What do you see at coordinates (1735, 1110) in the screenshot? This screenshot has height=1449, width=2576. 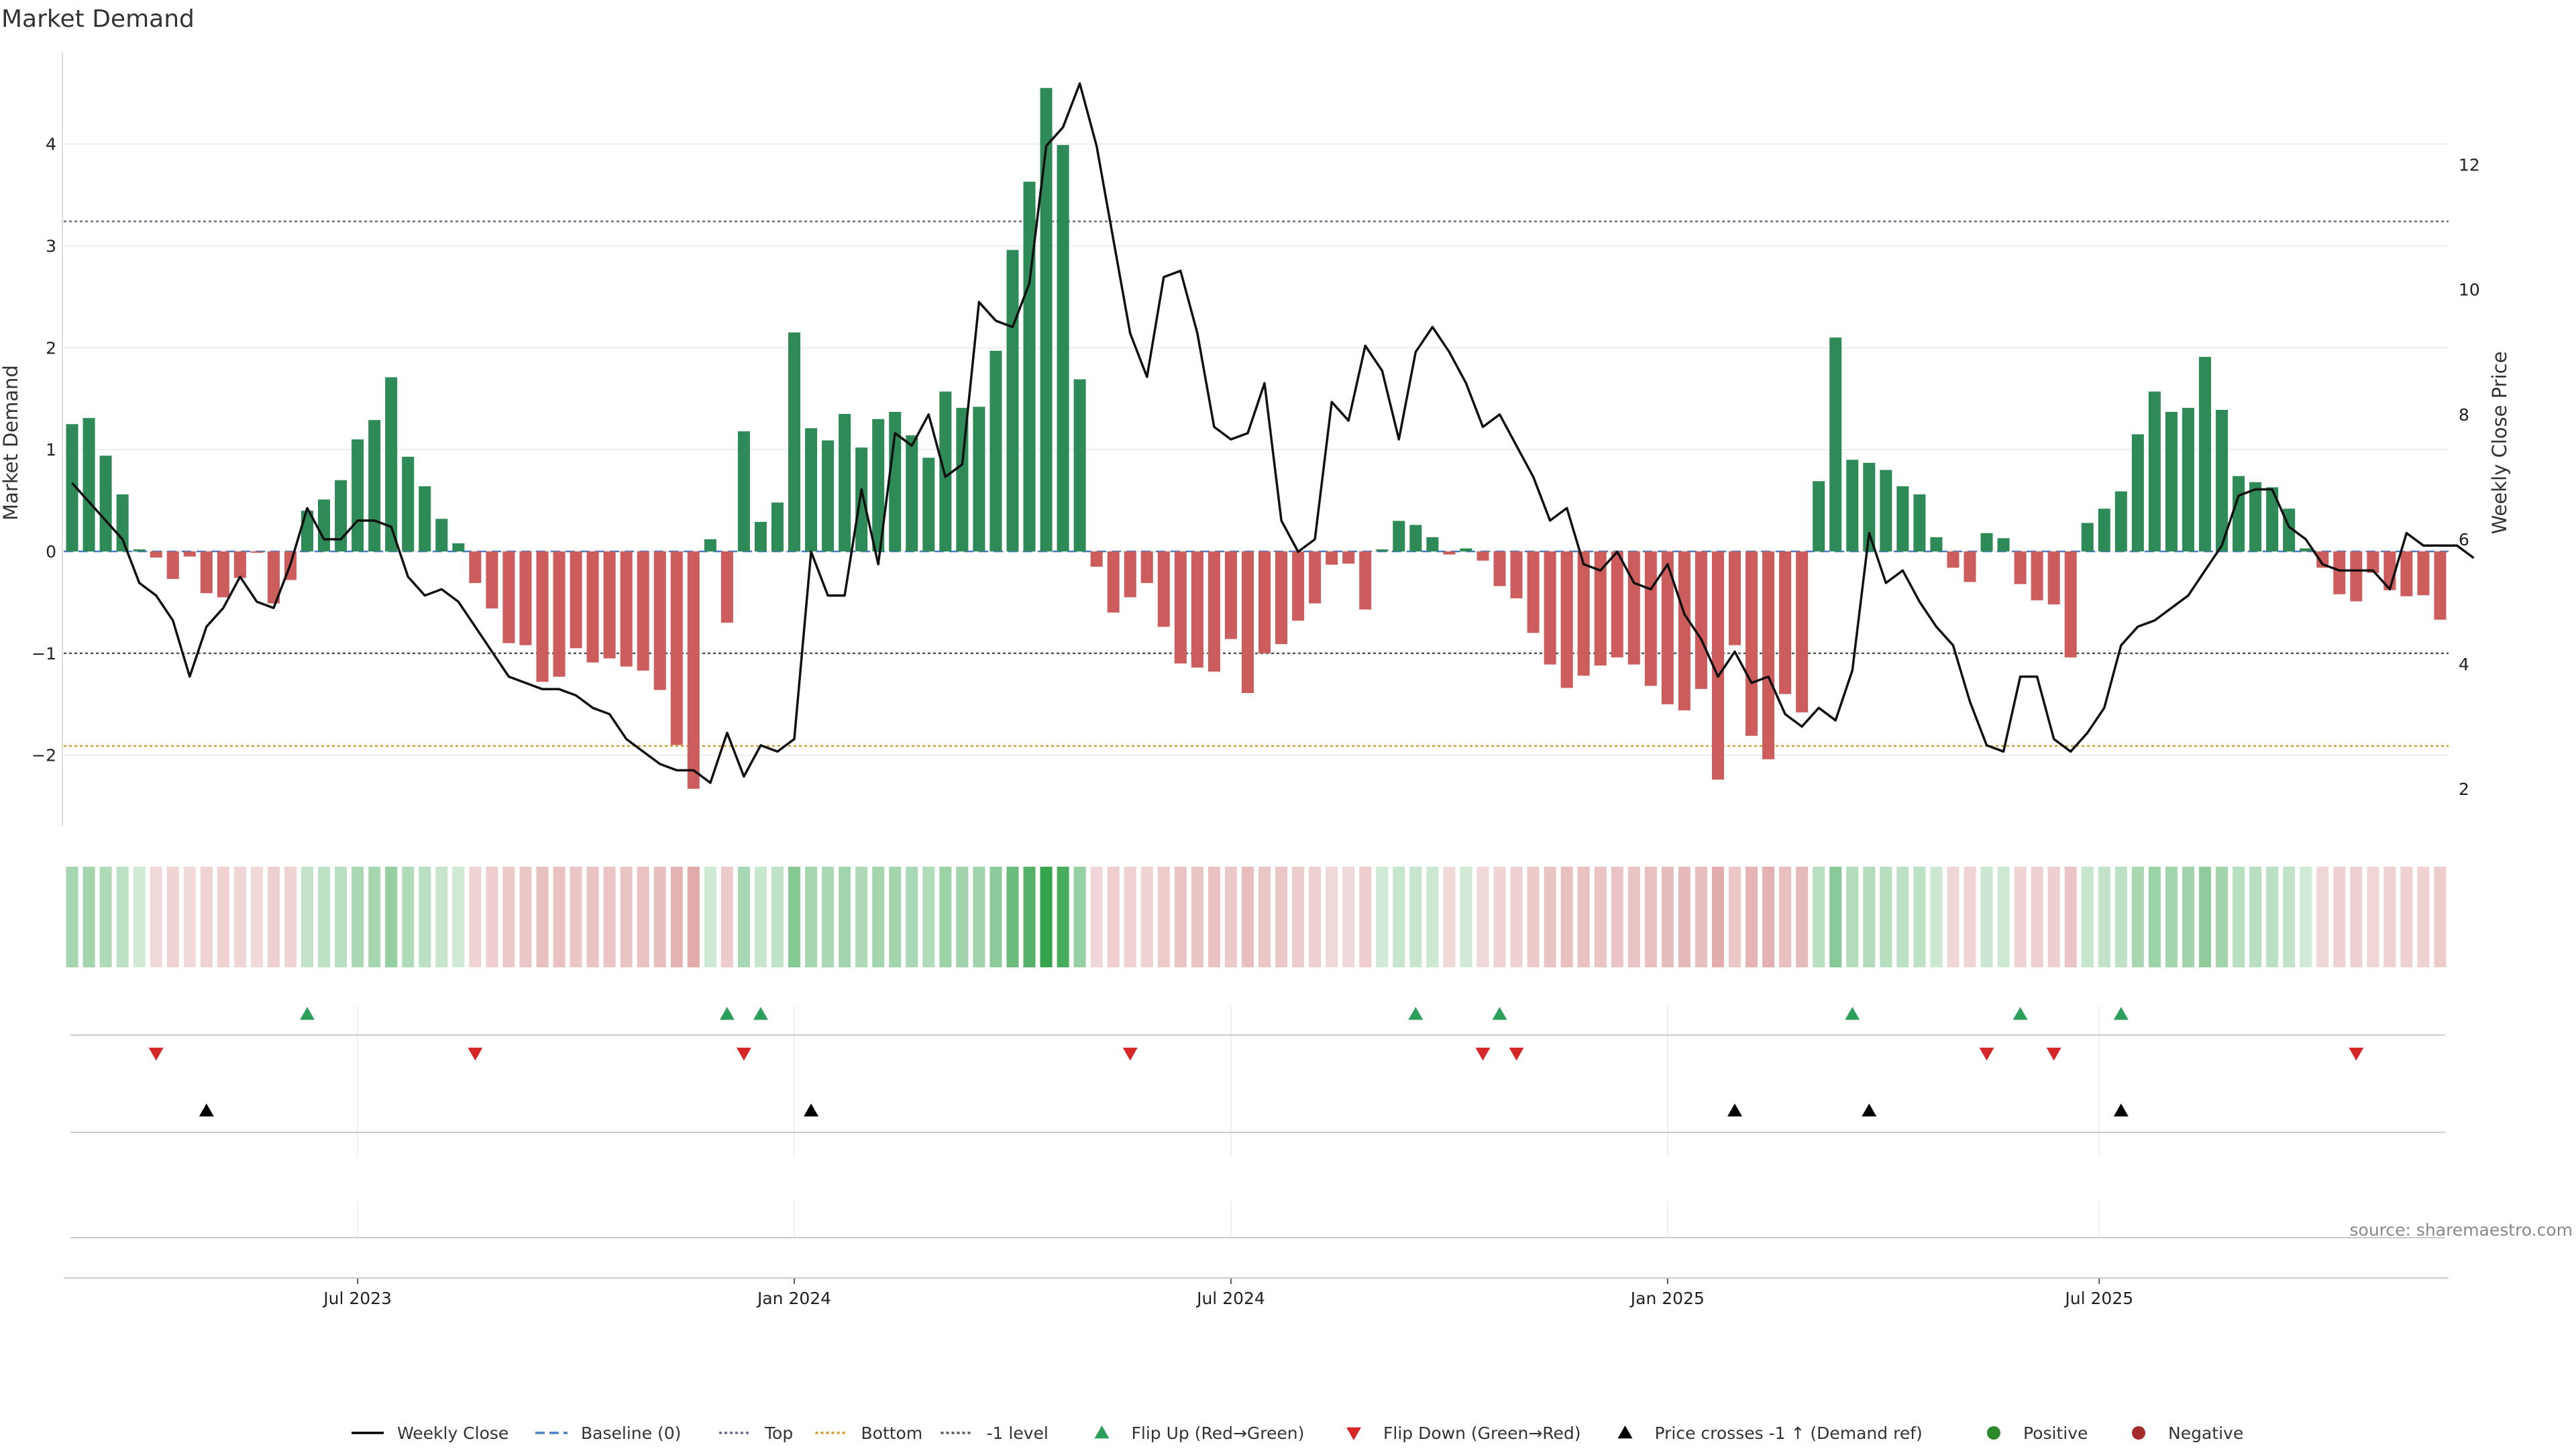 I see `price-cross-marker` at bounding box center [1735, 1110].